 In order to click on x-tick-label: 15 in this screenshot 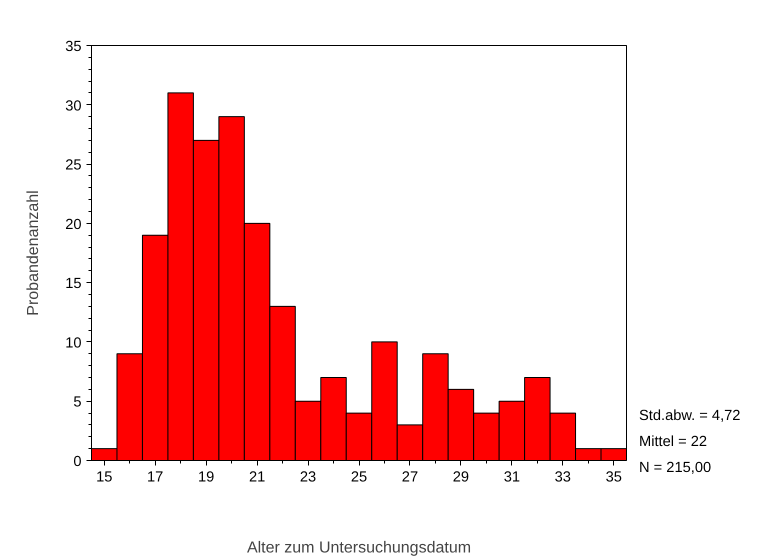, I will do `click(104, 478)`.